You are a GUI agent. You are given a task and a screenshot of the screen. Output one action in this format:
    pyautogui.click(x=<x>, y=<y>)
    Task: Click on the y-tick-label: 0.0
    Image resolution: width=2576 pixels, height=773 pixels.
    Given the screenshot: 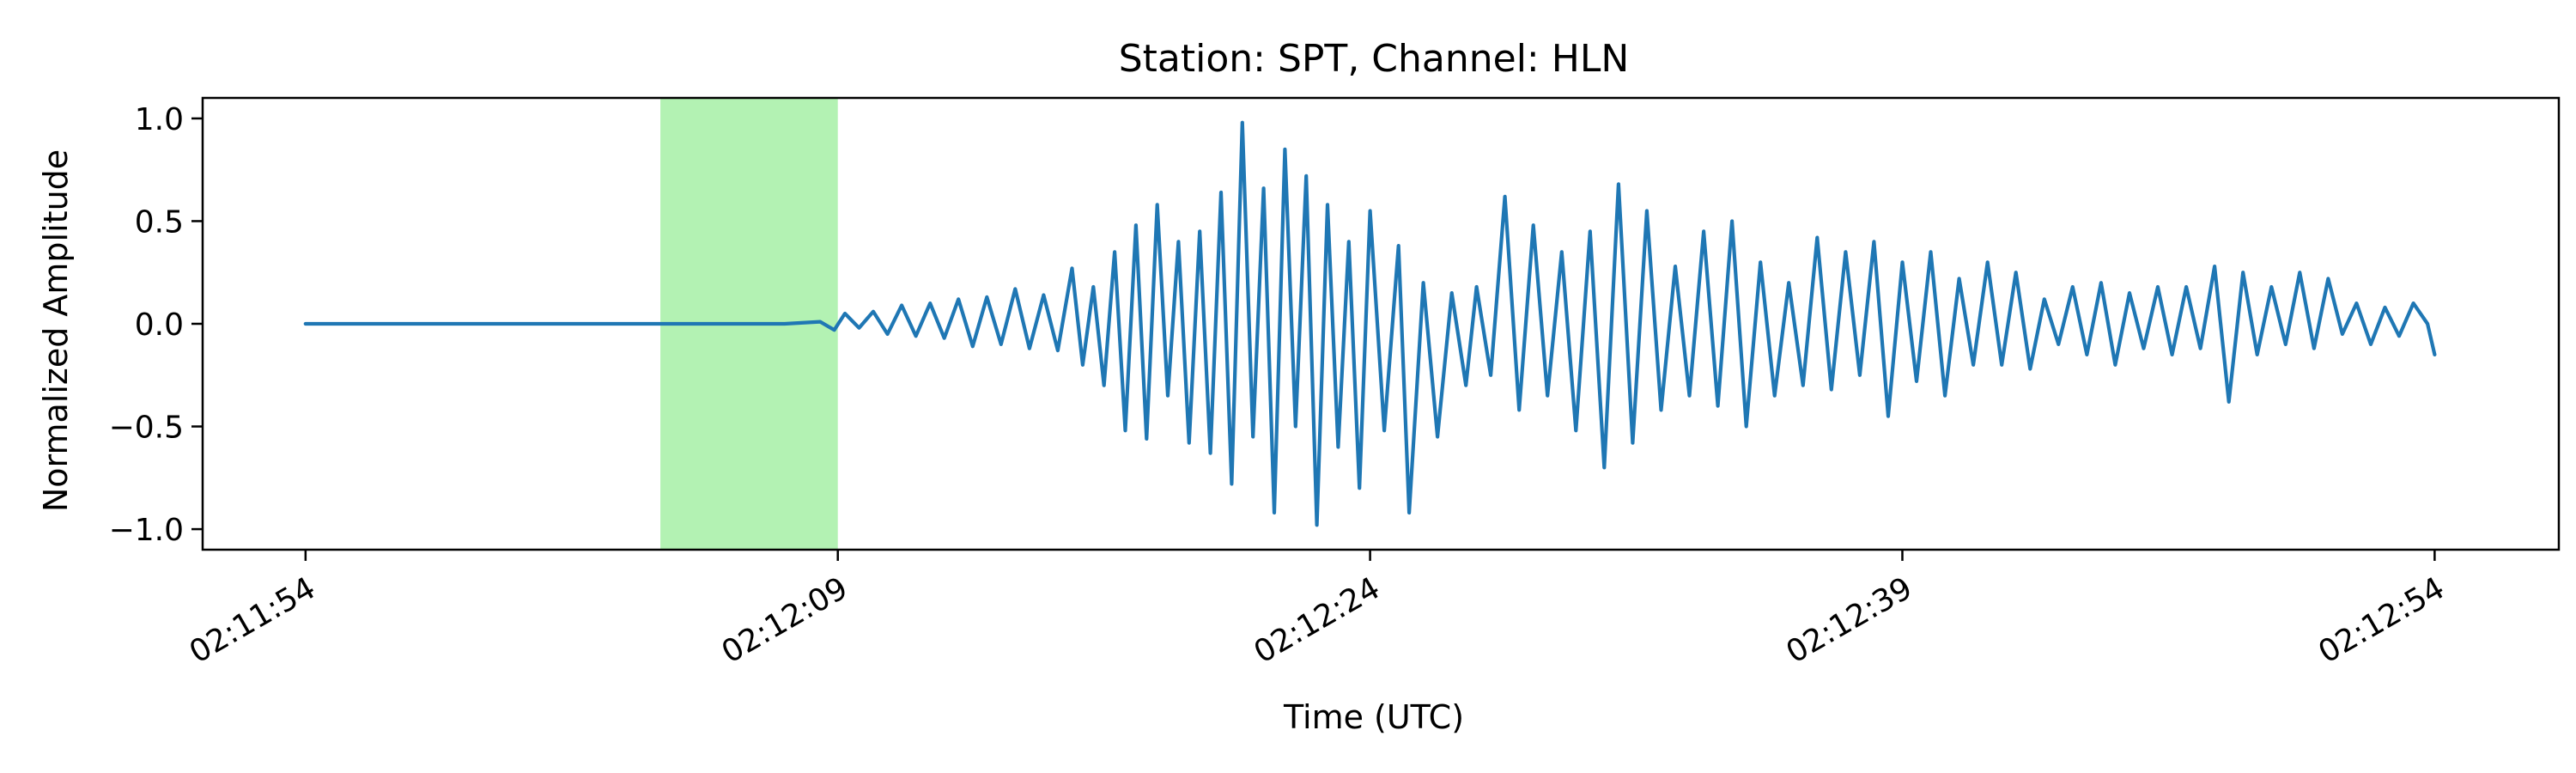 What is the action you would take?
    pyautogui.click(x=159, y=325)
    